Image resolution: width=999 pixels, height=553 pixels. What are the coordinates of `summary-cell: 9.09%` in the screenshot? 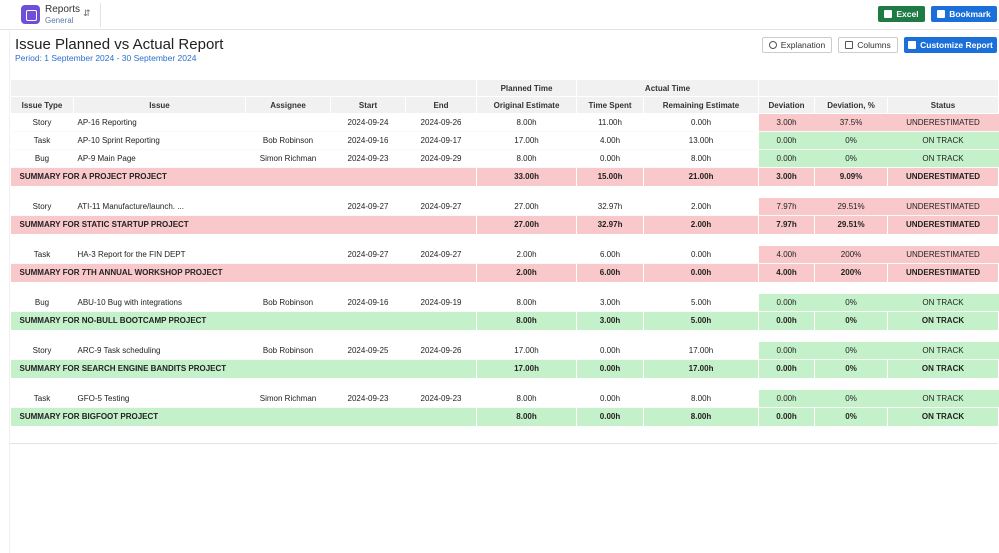 It's located at (851, 176).